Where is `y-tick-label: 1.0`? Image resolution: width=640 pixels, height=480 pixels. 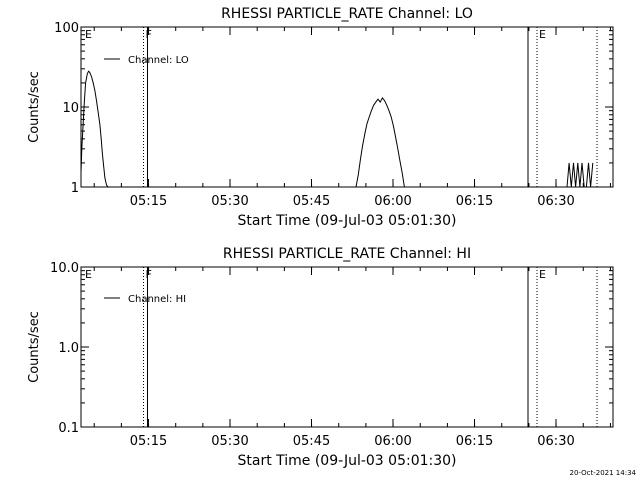
y-tick-label: 1.0 is located at coordinates (68, 348).